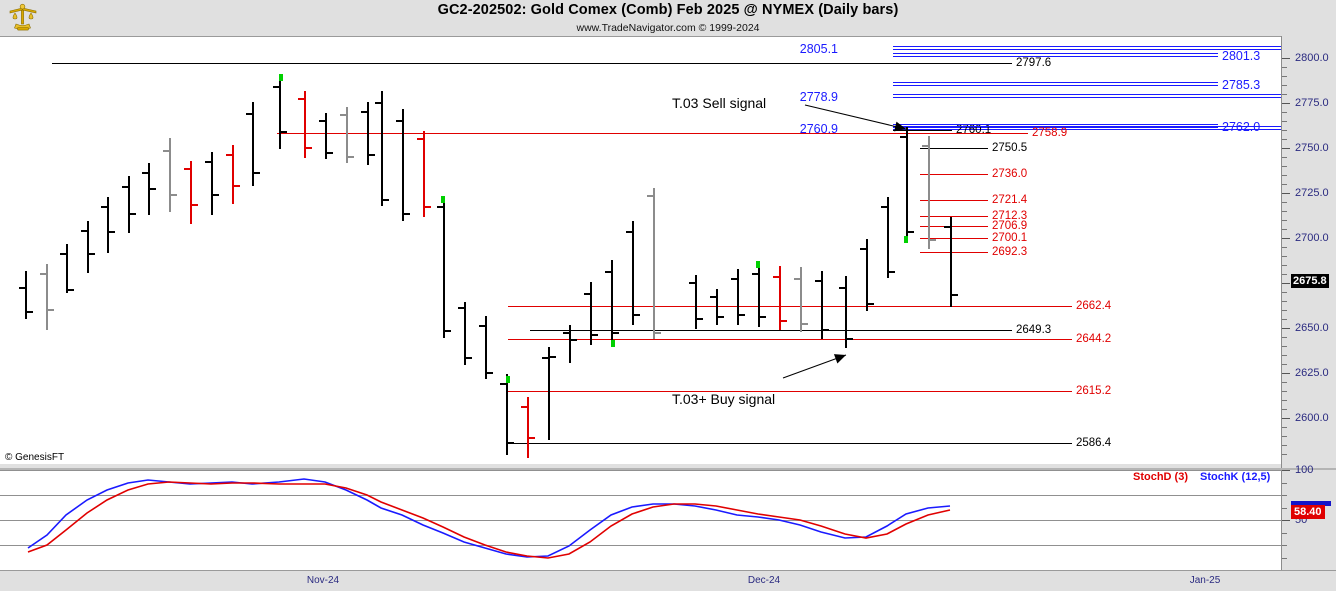  What do you see at coordinates (818, 128) in the screenshot?
I see `price-level-label: 2760.9` at bounding box center [818, 128].